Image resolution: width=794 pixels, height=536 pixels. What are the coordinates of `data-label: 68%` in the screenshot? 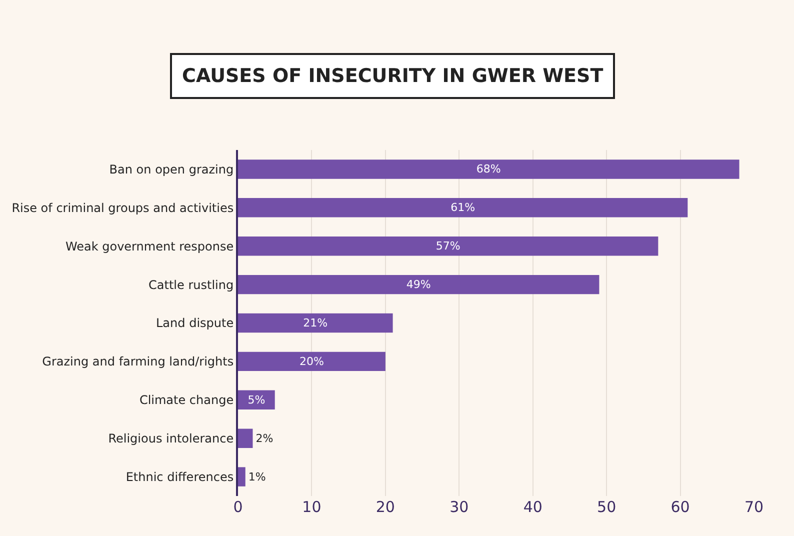 It's located at (488, 169).